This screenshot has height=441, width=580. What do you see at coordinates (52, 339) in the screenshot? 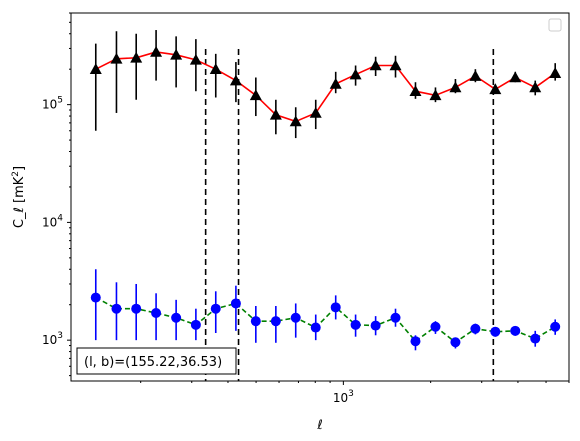
I see `y-tick-label: 10³` at bounding box center [52, 339].